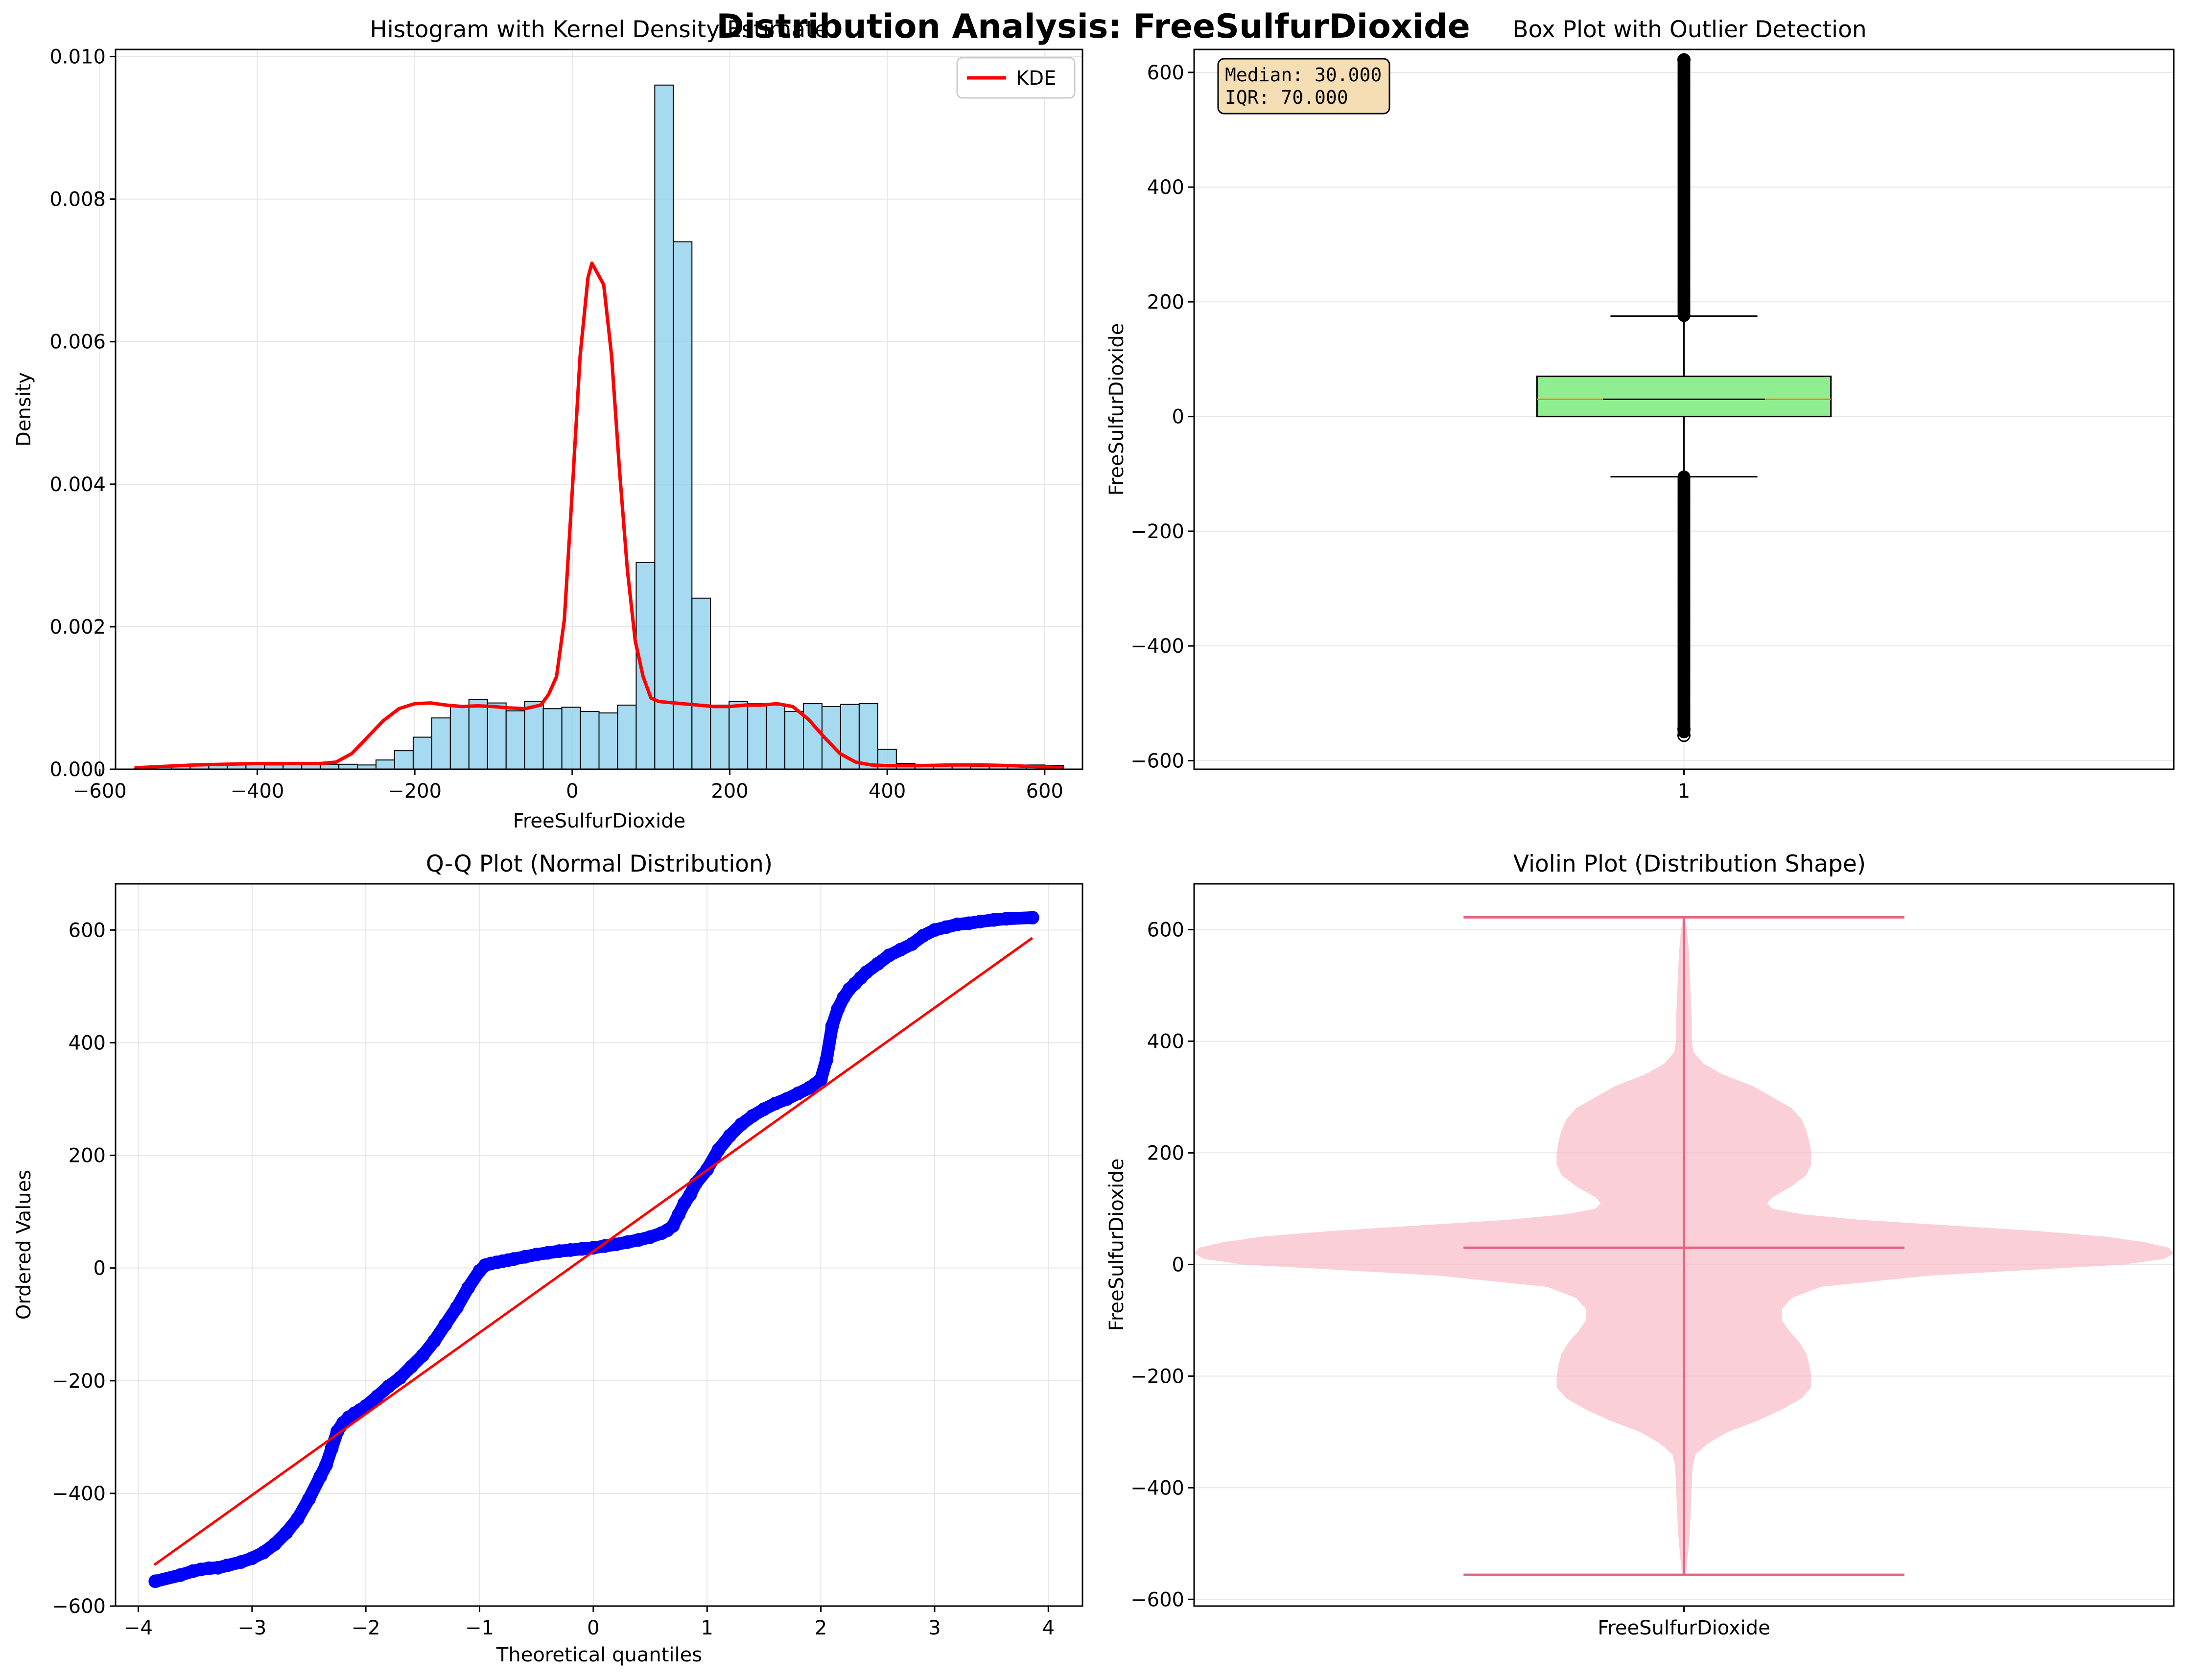  I want to click on x-tick-label: −600, so click(100, 791).